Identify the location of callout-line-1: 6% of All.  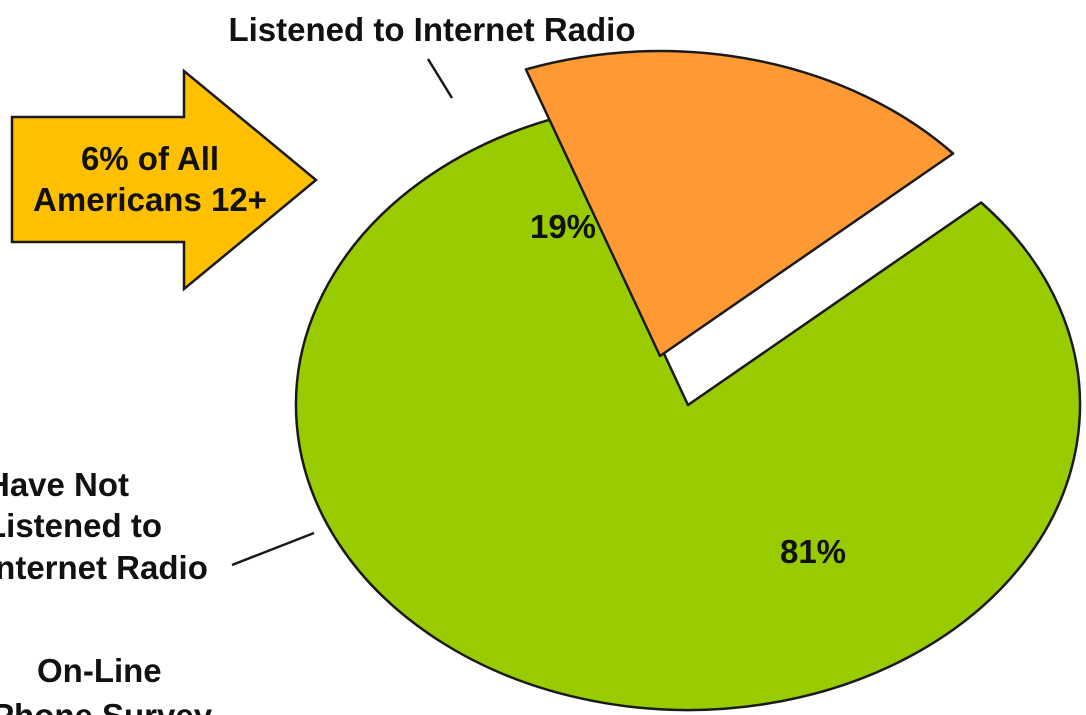
(150, 158).